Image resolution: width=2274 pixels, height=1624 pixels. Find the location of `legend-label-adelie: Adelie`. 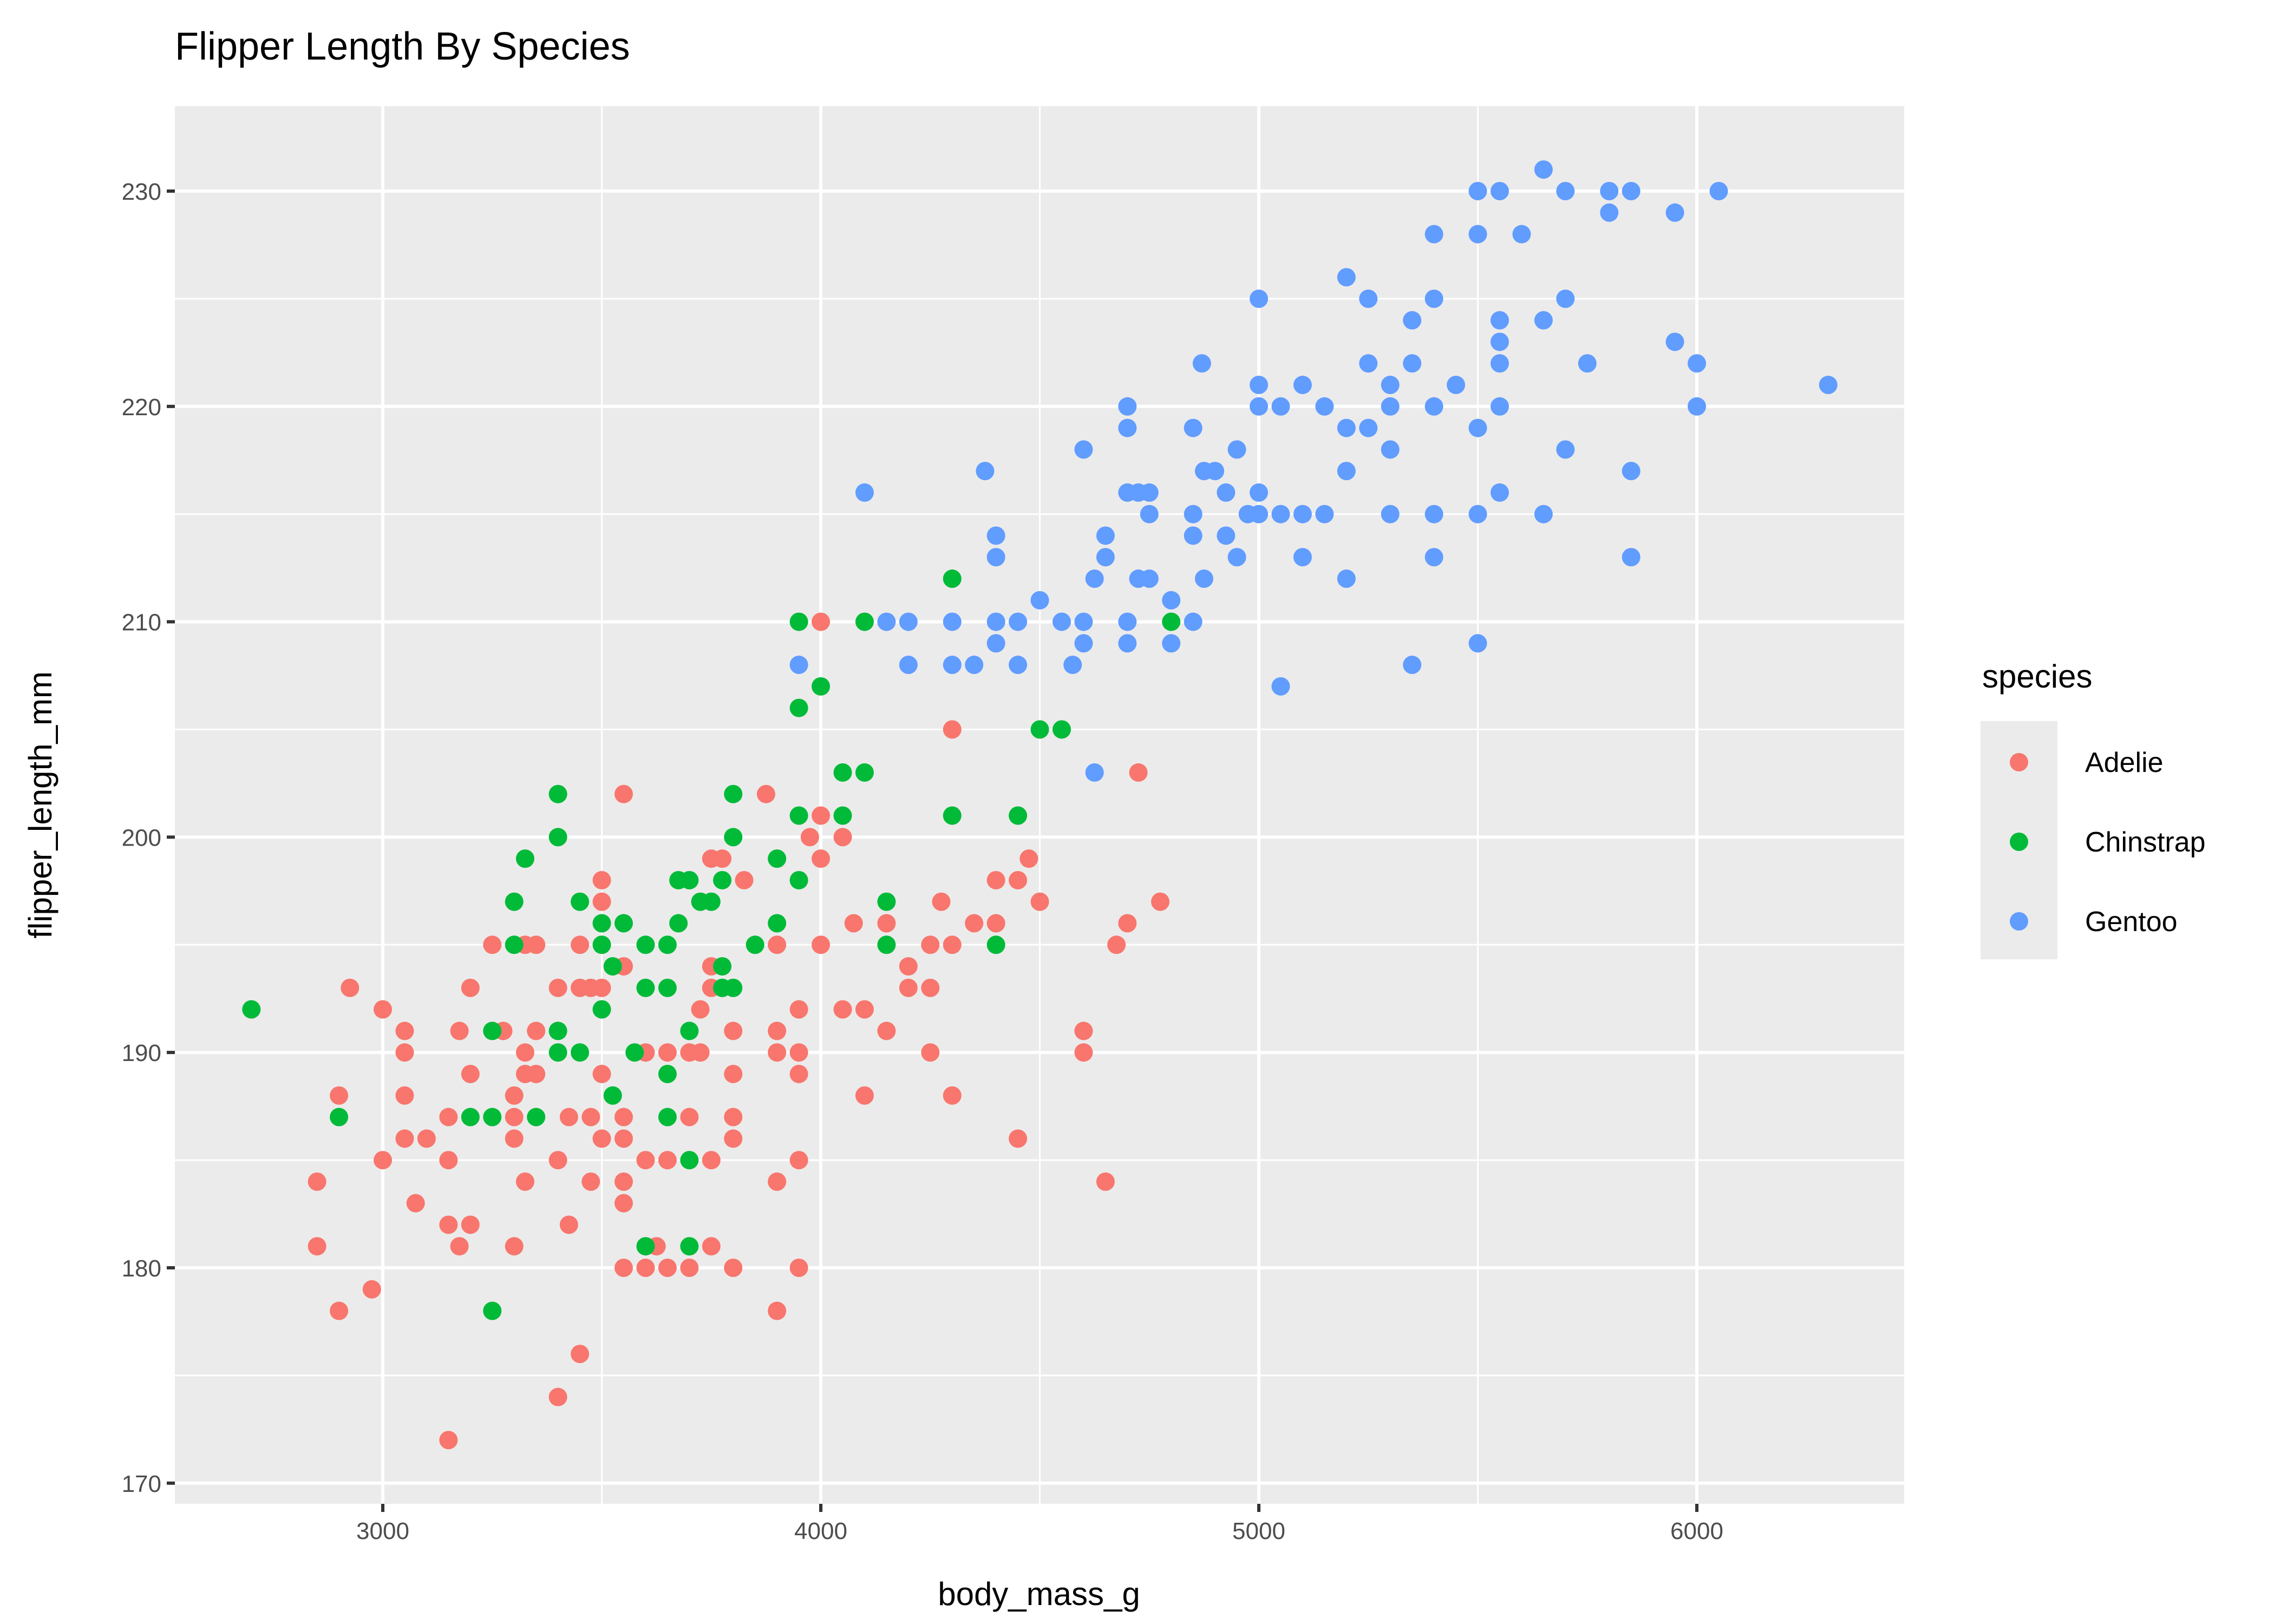

legend-label-adelie: Adelie is located at coordinates (2124, 763).